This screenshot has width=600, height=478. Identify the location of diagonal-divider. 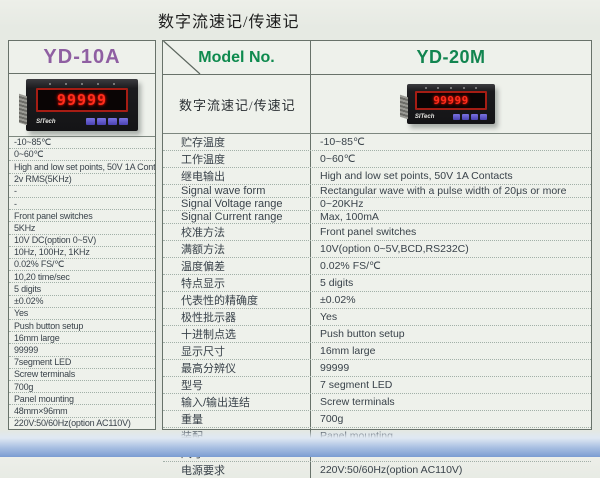
(182, 57).